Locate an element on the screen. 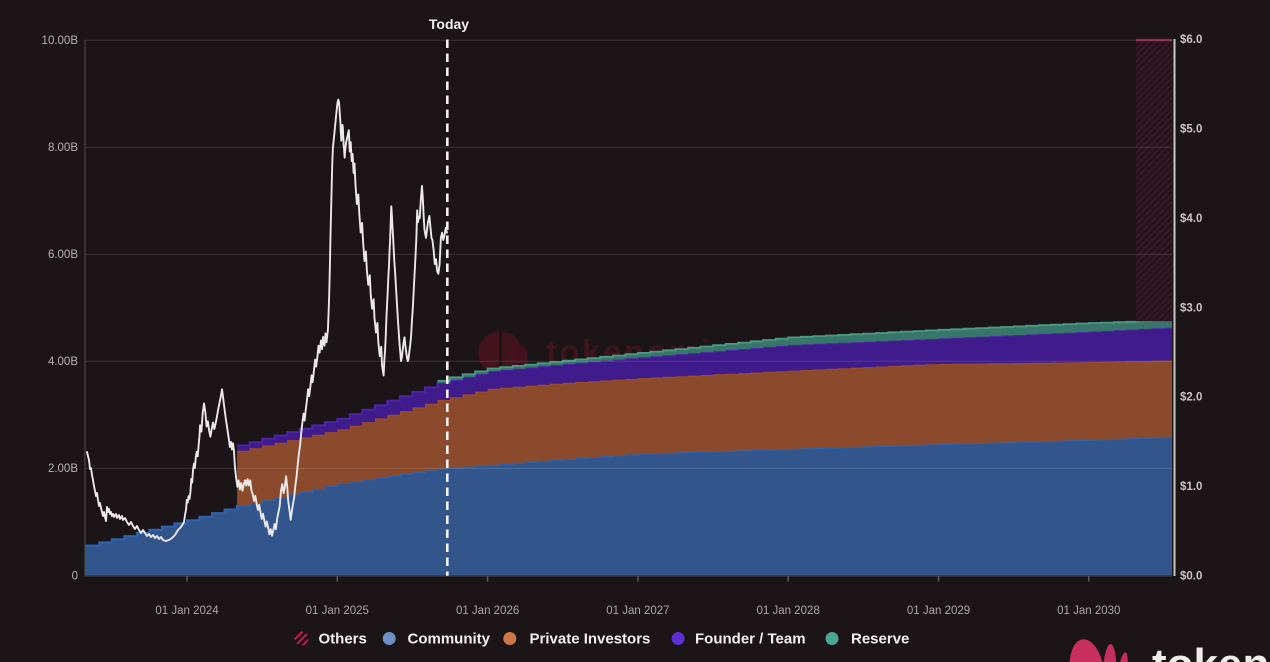 The width and height of the screenshot is (1270, 662). svg-text: 0 is located at coordinates (75, 576).